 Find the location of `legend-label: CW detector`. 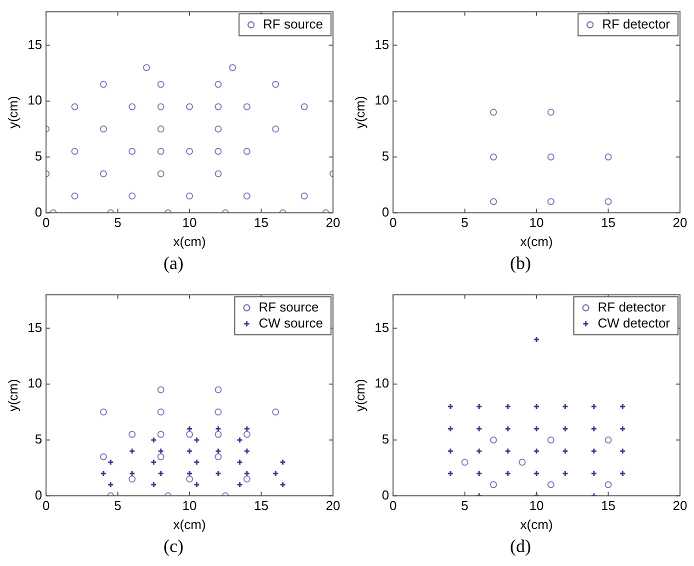

legend-label: CW detector is located at coordinates (634, 322).